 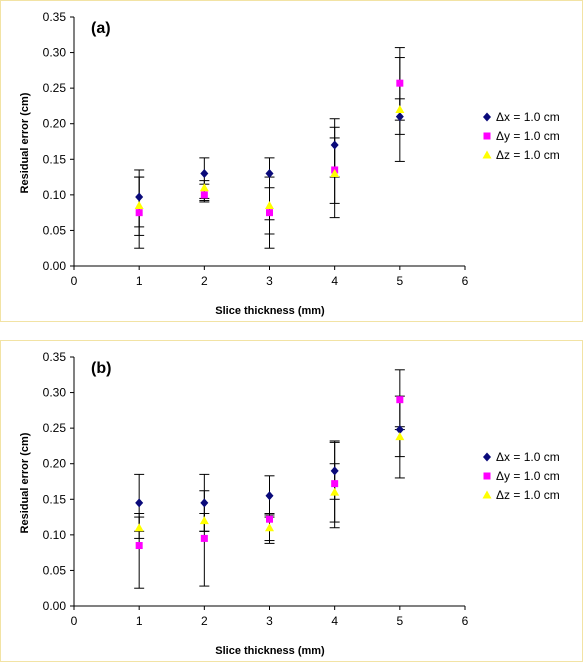 I want to click on panel-label: (b), so click(x=101, y=368).